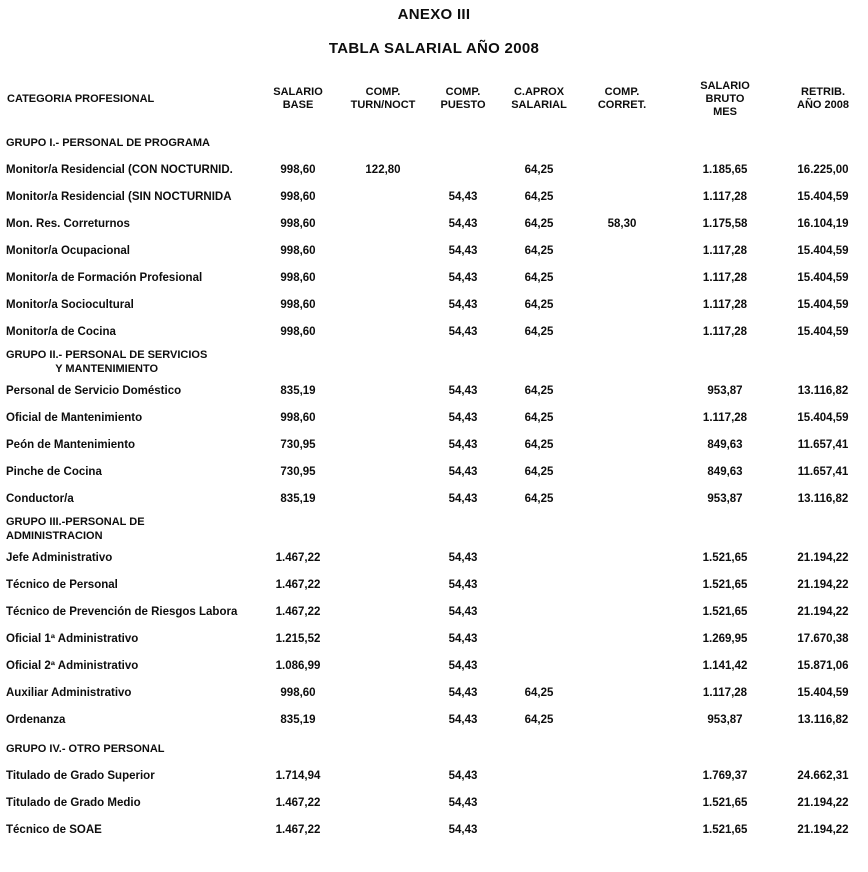  What do you see at coordinates (434, 747) in the screenshot?
I see `group-header-row: GRUPO IV.- OTRO PERSONAL` at bounding box center [434, 747].